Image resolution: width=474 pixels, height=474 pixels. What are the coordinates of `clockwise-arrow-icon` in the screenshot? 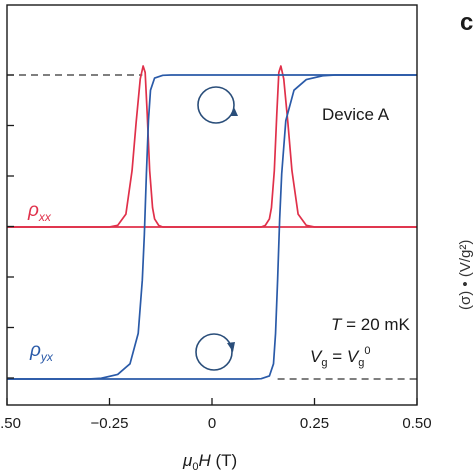 It's located at (217, 105).